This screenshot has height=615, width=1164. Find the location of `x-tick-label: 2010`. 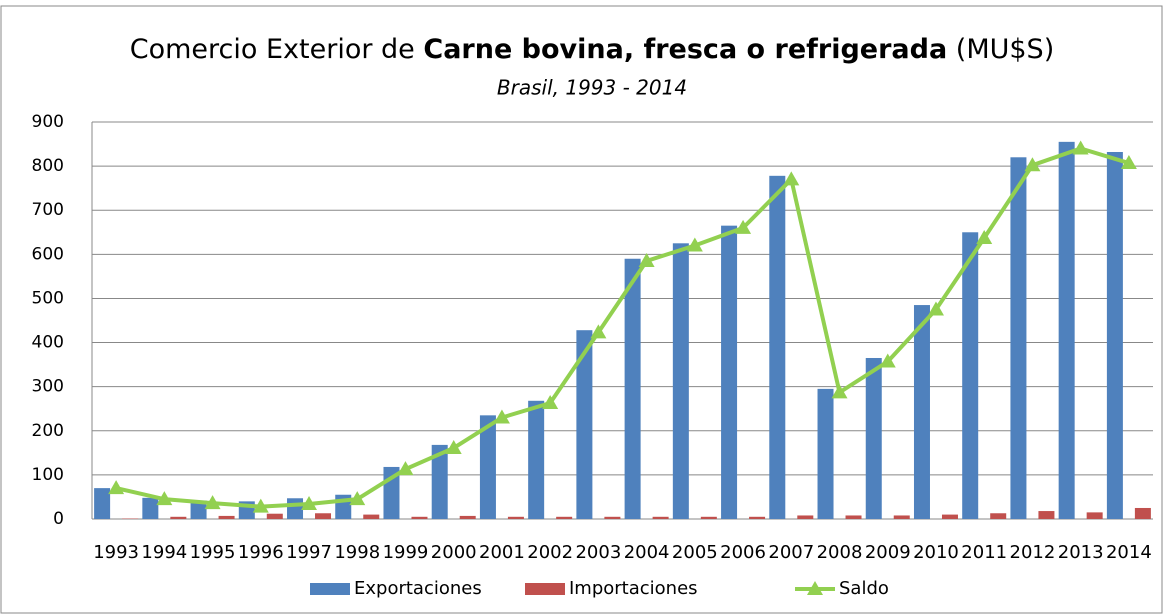

x-tick-label: 2010 is located at coordinates (936, 552).